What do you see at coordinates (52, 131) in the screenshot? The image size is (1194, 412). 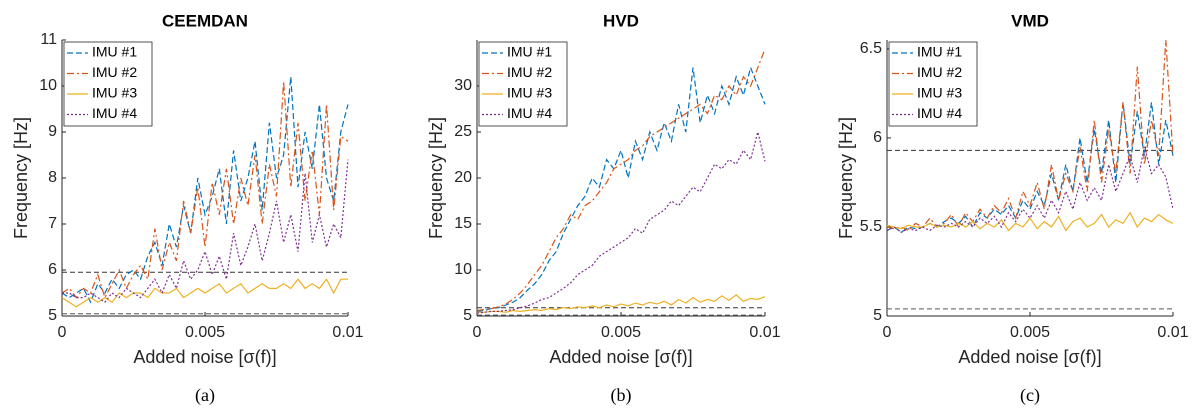 I see `y-tick-label: 9` at bounding box center [52, 131].